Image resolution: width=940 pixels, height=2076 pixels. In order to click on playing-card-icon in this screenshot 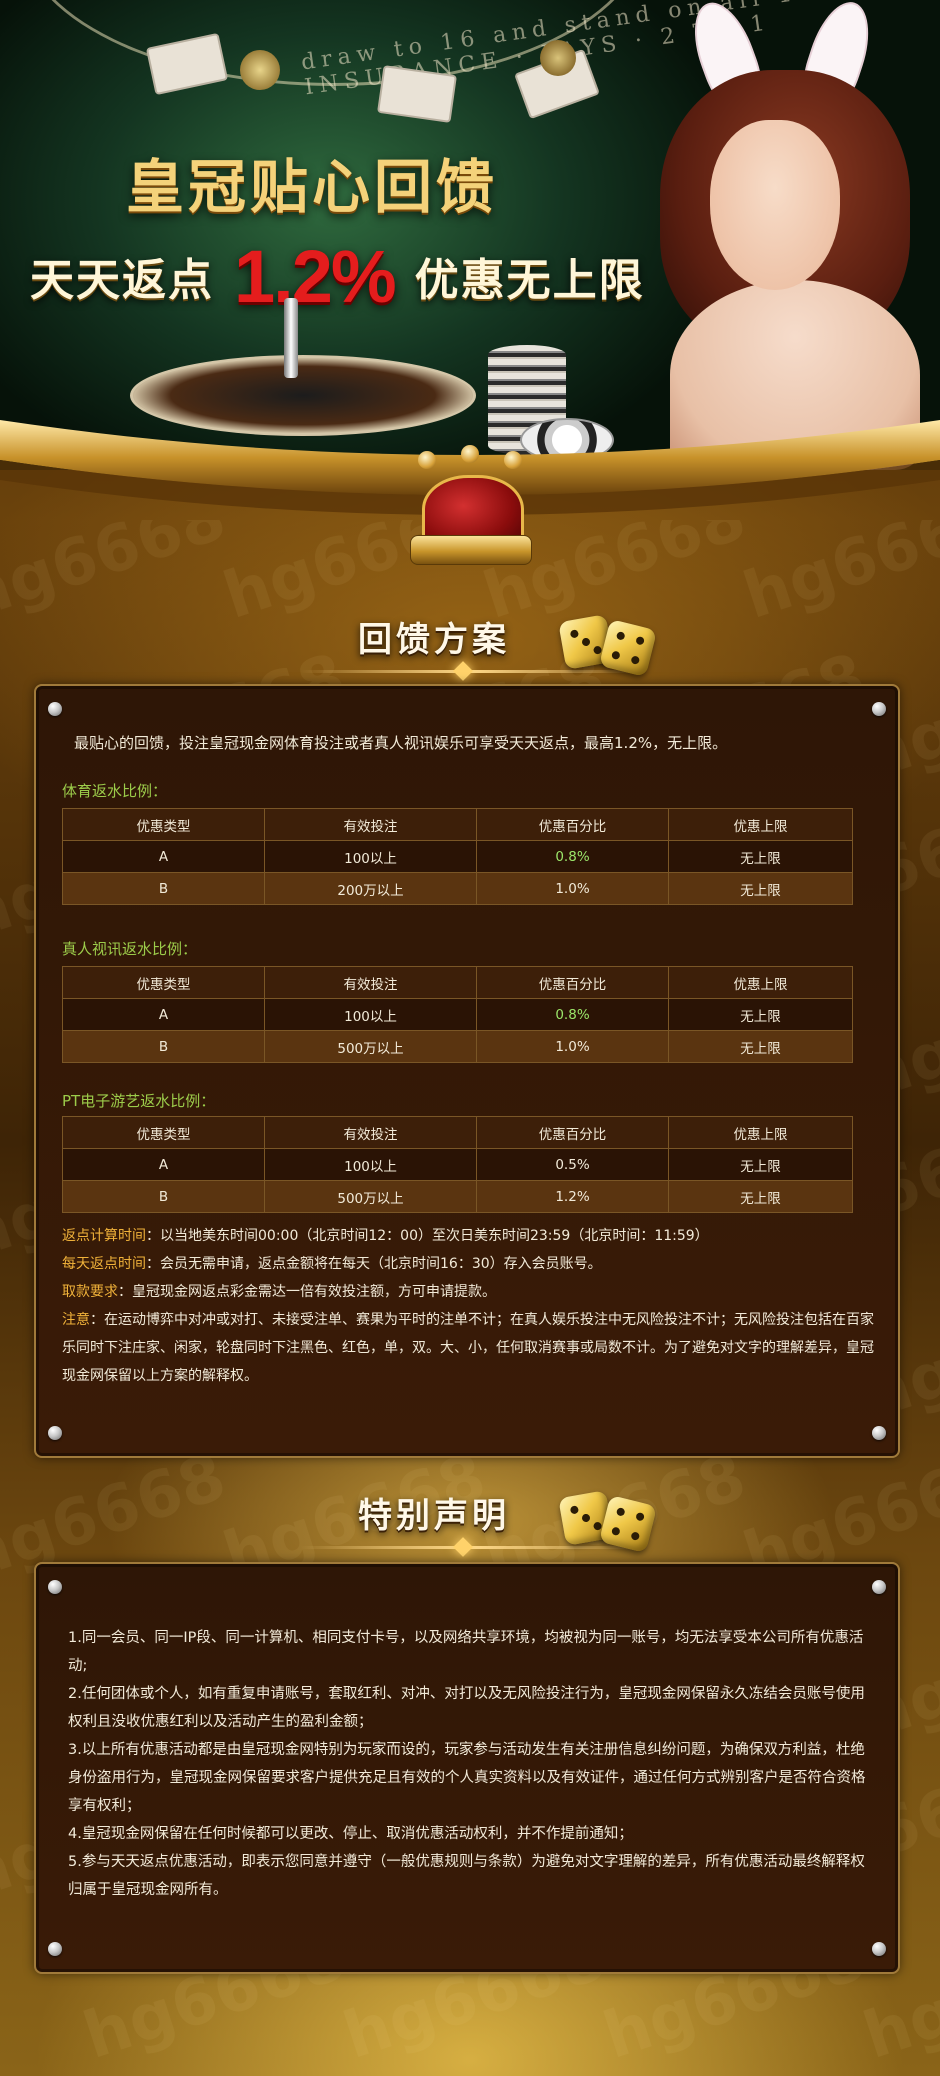, I will do `click(417, 94)`.